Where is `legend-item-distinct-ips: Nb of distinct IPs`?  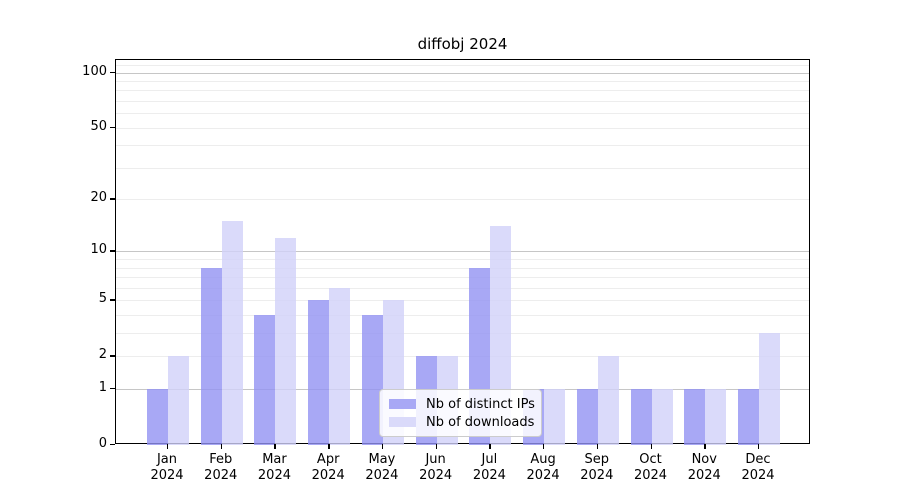 legend-item-distinct-ips: Nb of distinct IPs is located at coordinates (462, 404).